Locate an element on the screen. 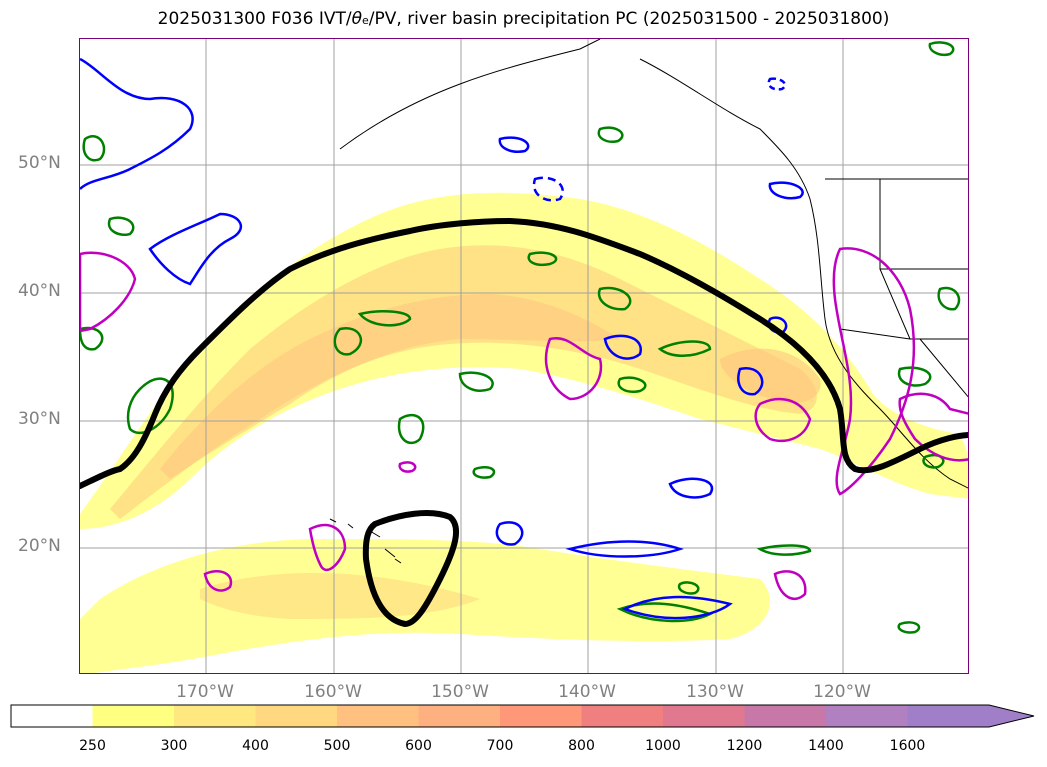  hawaii-islands is located at coordinates (365, 541).